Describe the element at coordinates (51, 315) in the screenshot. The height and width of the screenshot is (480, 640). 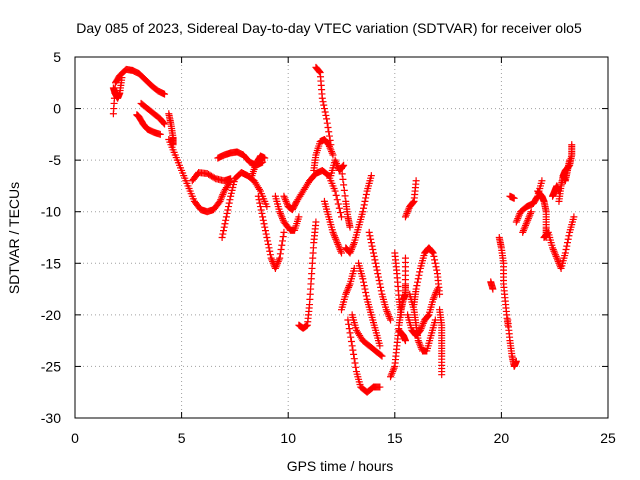
I see `y-tick-label: -20` at that location.